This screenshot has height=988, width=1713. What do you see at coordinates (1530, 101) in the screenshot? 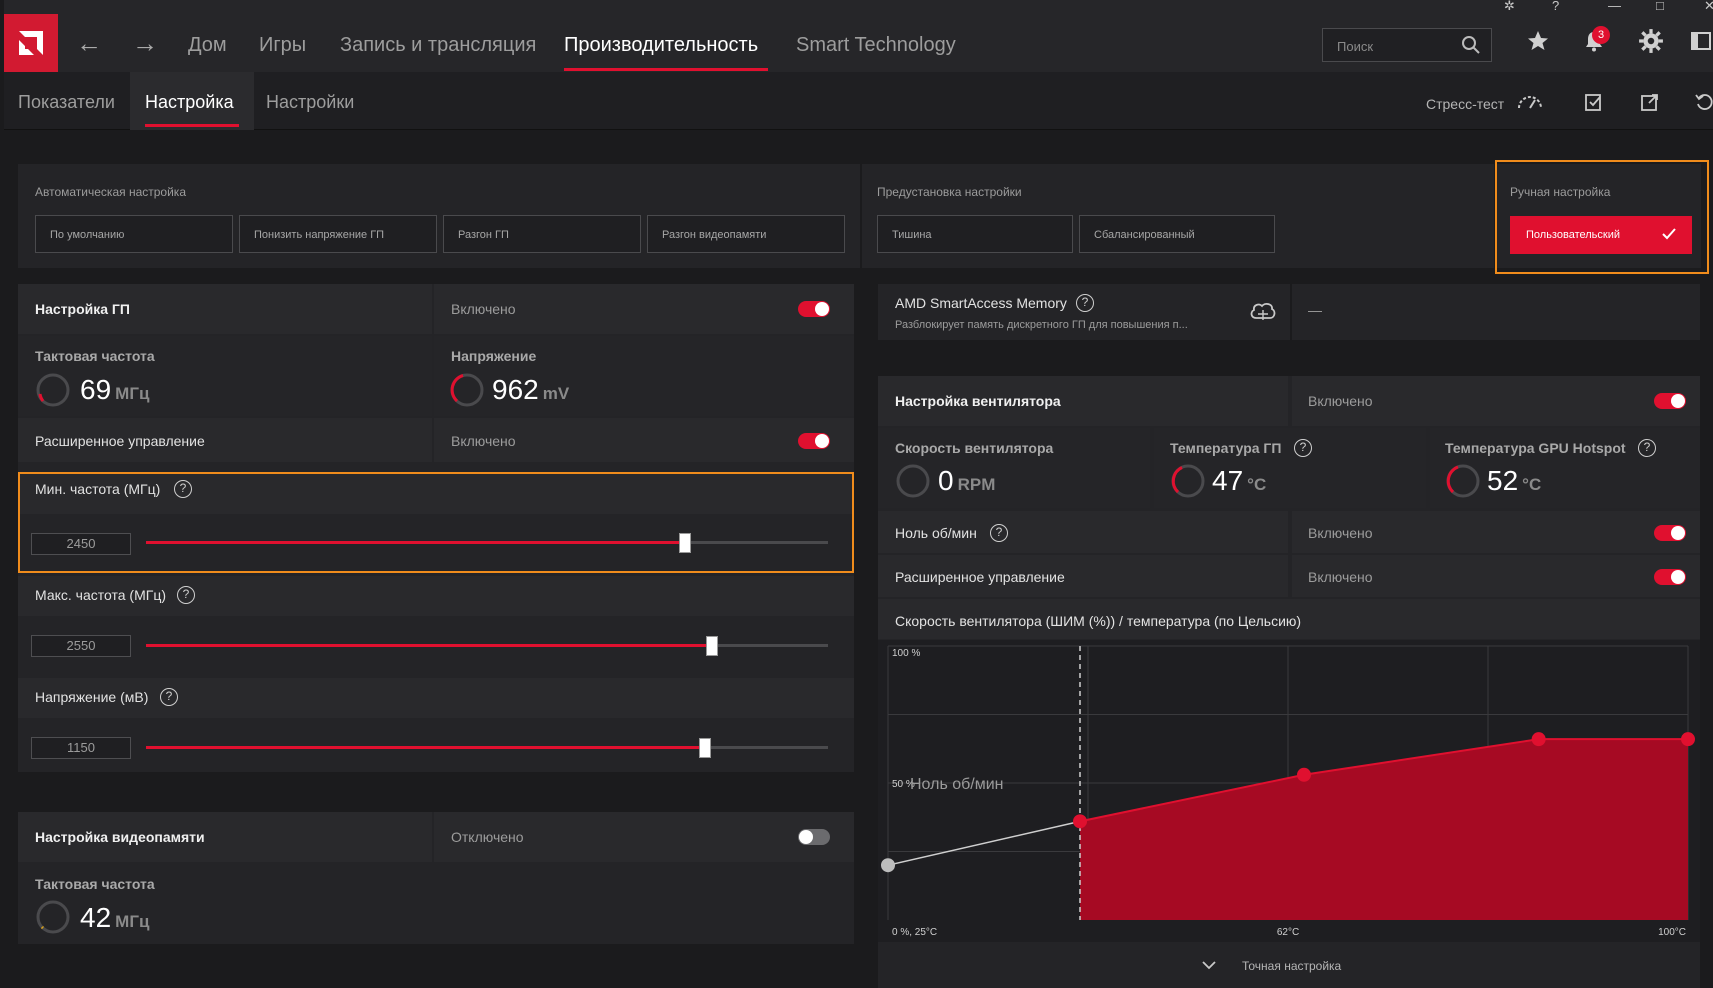
I see `stress-test-gauge-icon` at bounding box center [1530, 101].